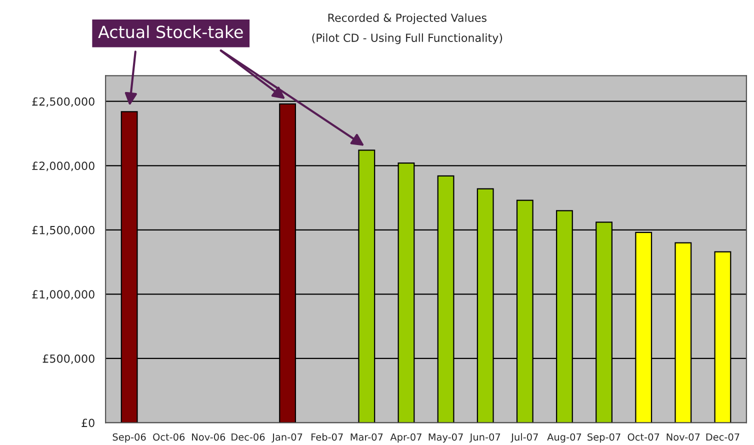 This screenshot has height=445, width=754. What do you see at coordinates (366, 437) in the screenshot?
I see `x-tick-label: Mar-07` at bounding box center [366, 437].